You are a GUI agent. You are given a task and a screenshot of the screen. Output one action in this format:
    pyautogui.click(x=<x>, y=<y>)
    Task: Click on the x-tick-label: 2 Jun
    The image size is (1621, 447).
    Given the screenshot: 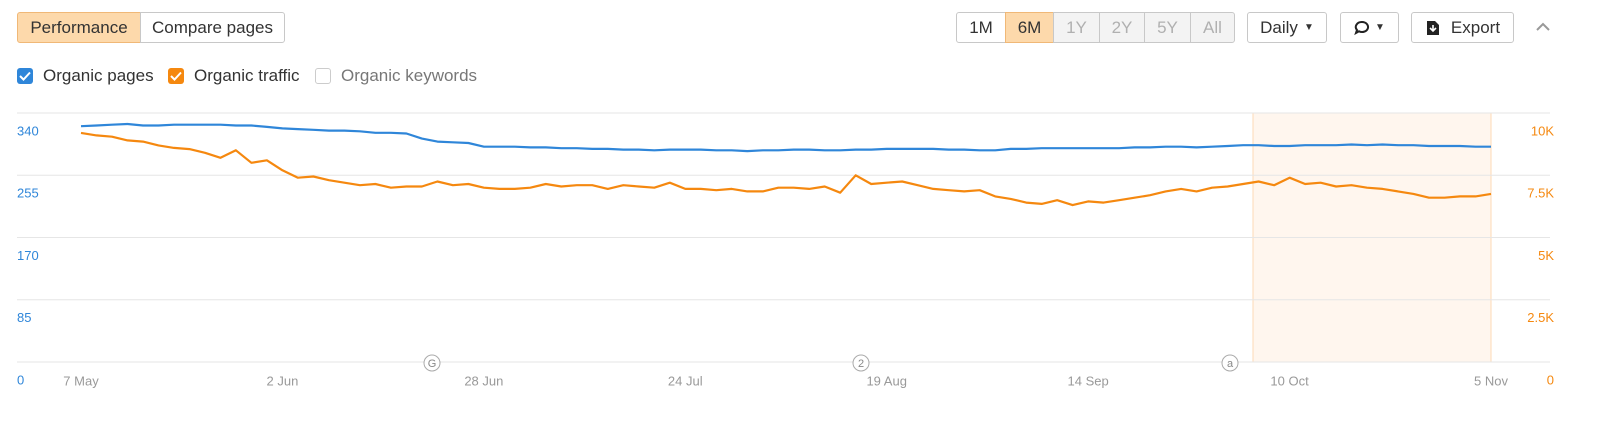 What is the action you would take?
    pyautogui.click(x=283, y=380)
    